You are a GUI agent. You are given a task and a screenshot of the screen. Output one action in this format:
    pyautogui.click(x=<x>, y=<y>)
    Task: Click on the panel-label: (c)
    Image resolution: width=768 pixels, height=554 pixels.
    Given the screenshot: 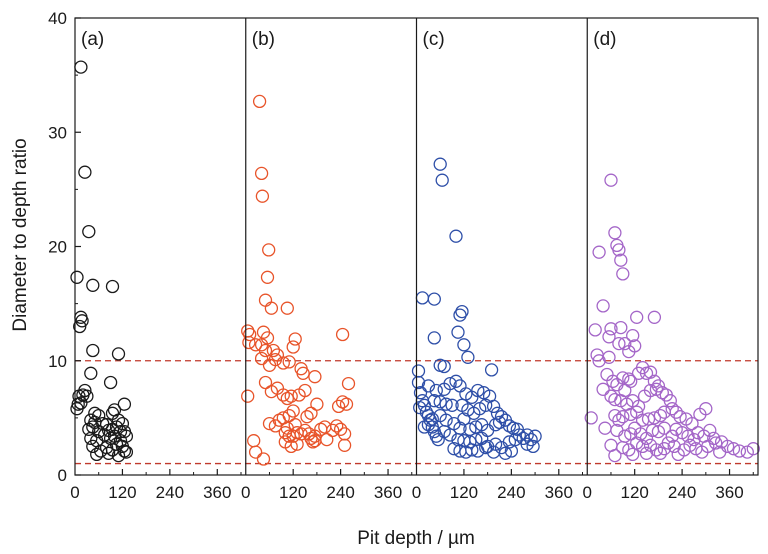 What is the action you would take?
    pyautogui.click(x=434, y=39)
    